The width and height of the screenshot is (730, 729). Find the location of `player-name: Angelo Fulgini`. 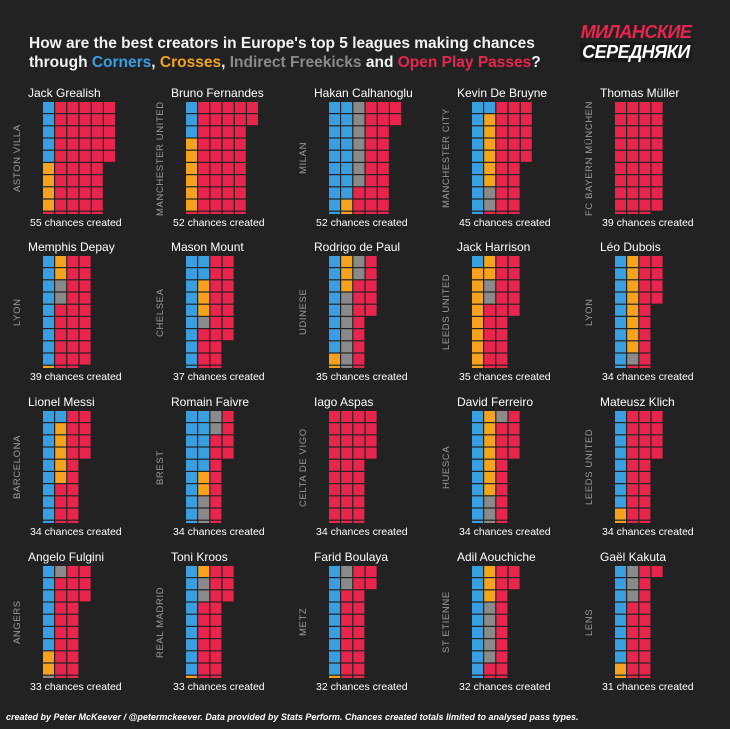

player-name: Angelo Fulgini is located at coordinates (66, 557).